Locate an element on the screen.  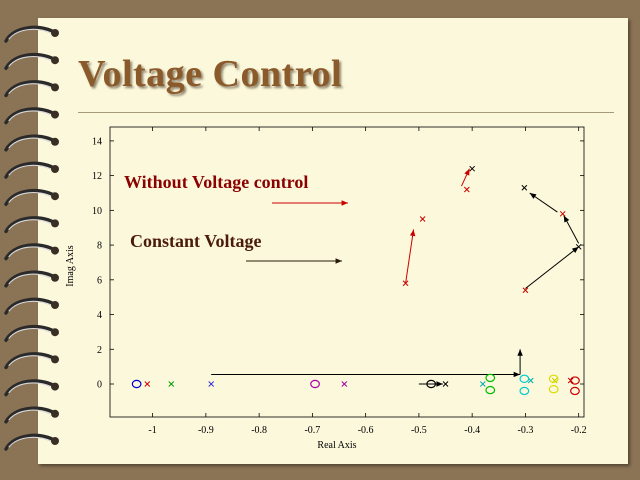
annotation-constant-voltage: Constant Voltage is located at coordinates (196, 241).